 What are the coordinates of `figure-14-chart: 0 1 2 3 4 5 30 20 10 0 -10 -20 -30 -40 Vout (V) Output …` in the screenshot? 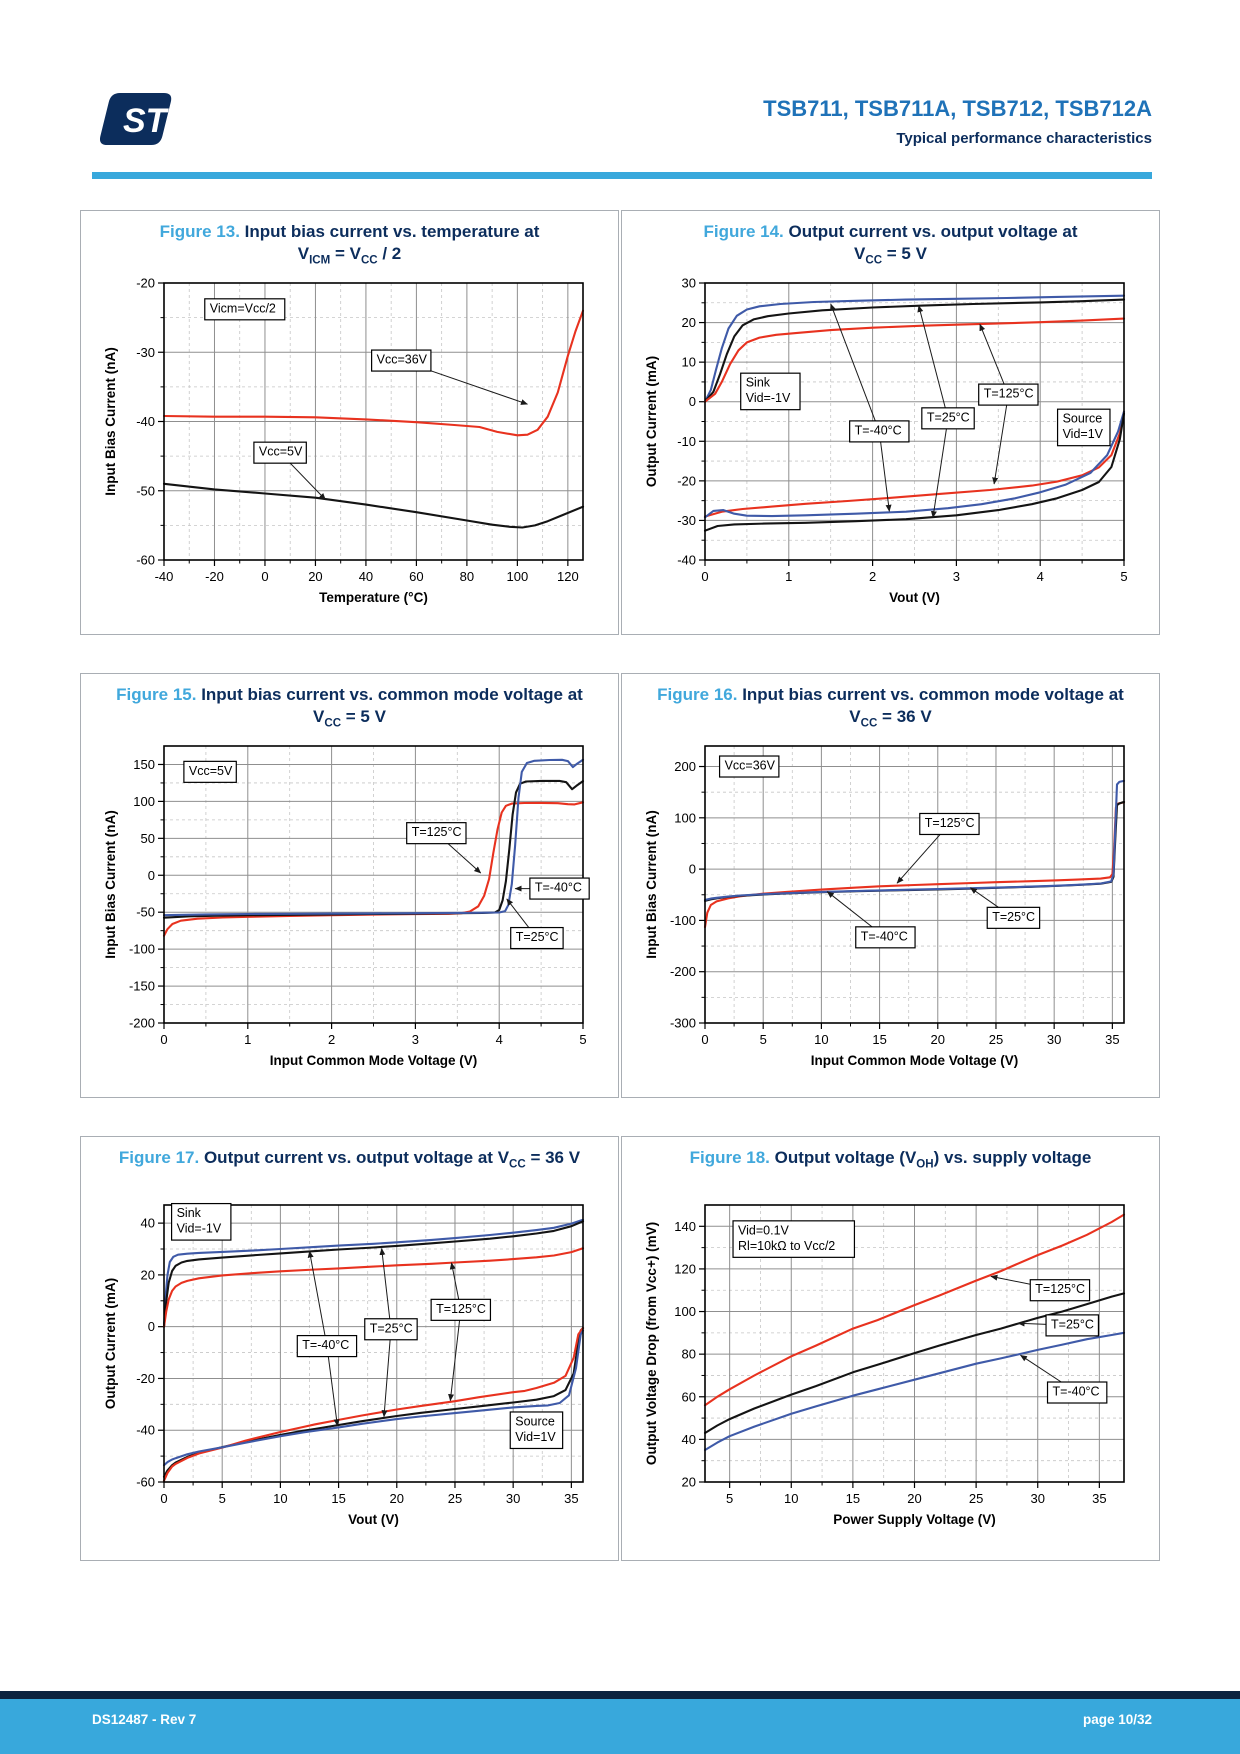 It's located at (891, 443).